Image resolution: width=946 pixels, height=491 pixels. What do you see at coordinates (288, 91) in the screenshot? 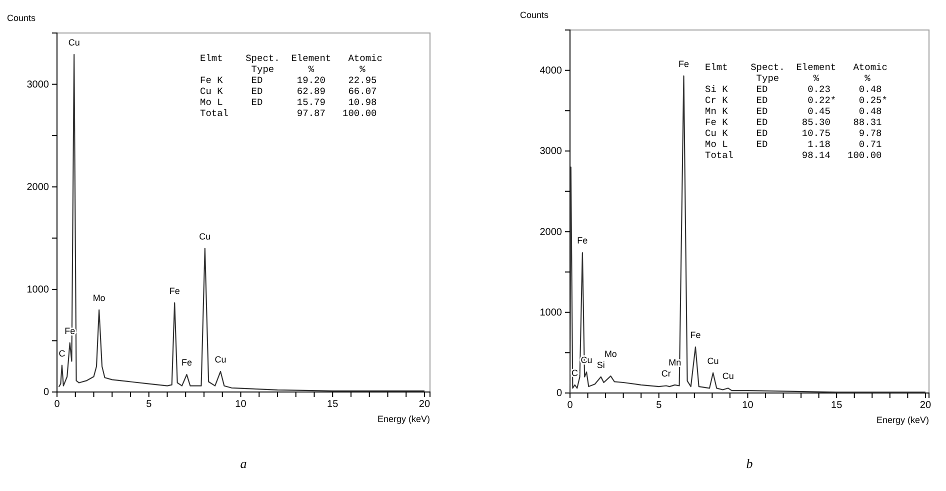
I see `annotation: Cu K ED 62.89 66.07` at bounding box center [288, 91].